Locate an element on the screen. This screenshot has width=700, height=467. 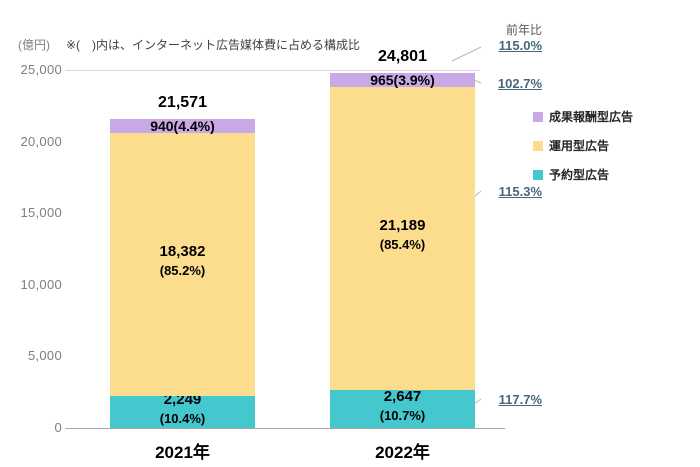
segment-label: 21,189 (85.4%) is located at coordinates (402, 235).